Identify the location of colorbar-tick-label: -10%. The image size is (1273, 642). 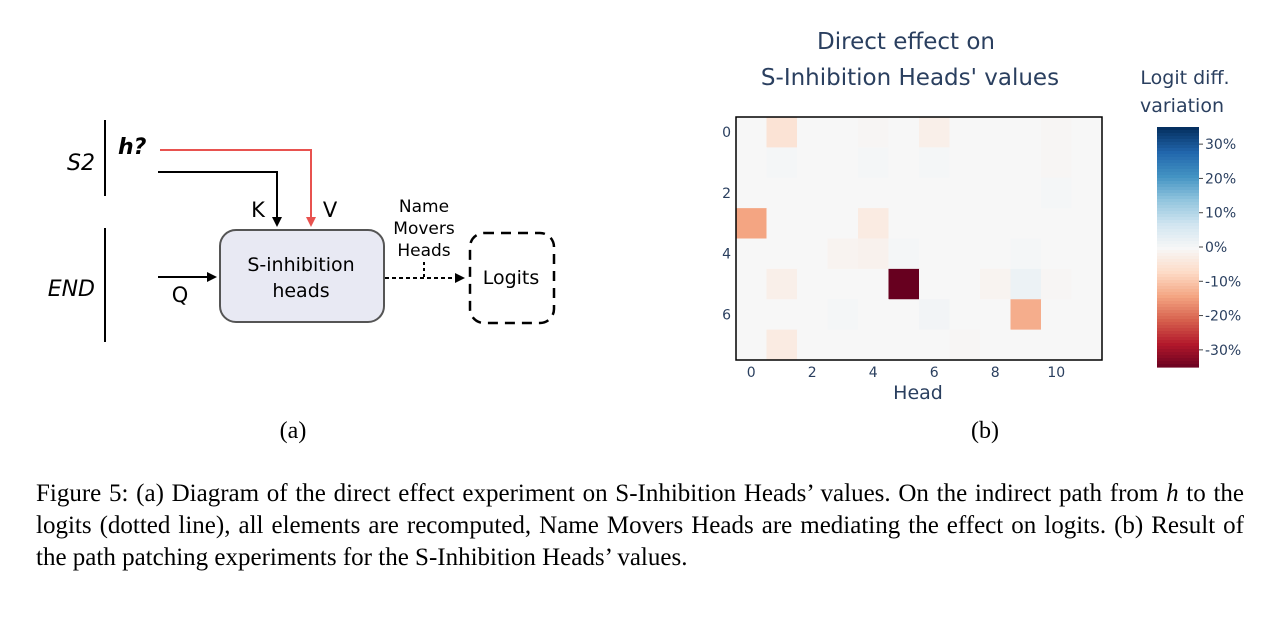
(1223, 282).